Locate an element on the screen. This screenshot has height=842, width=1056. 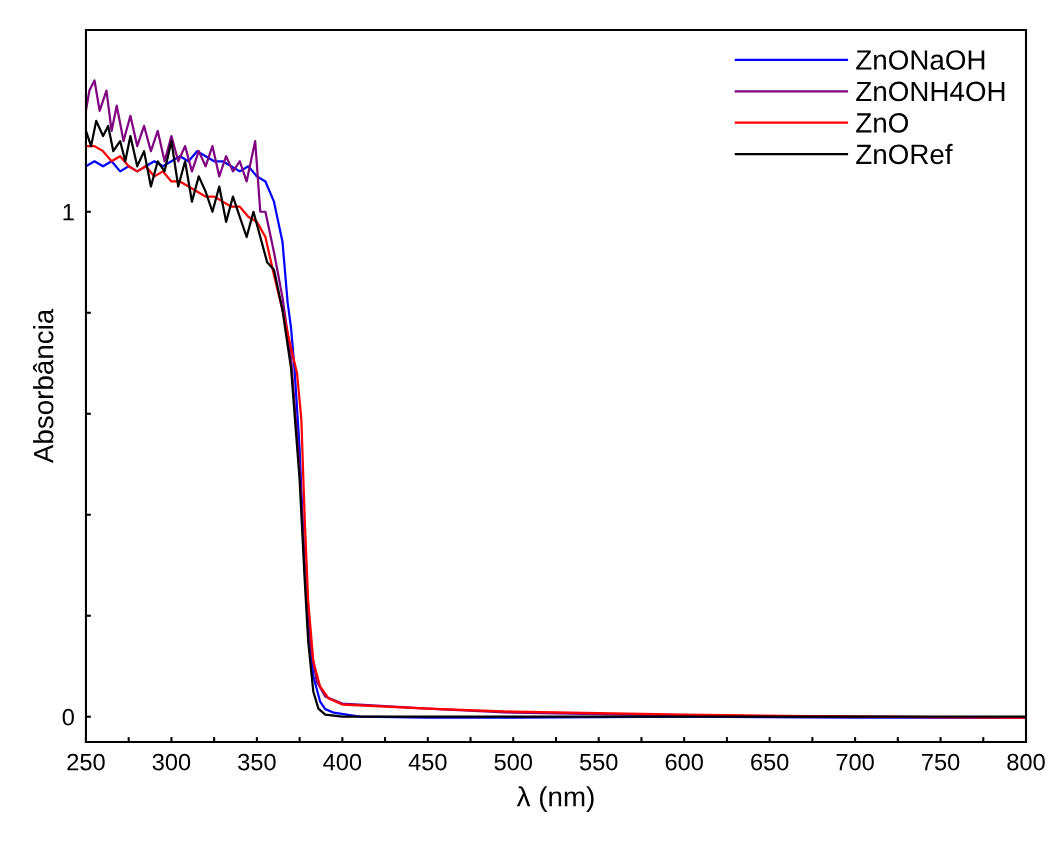
legend-label: ZnO is located at coordinates (882, 123).